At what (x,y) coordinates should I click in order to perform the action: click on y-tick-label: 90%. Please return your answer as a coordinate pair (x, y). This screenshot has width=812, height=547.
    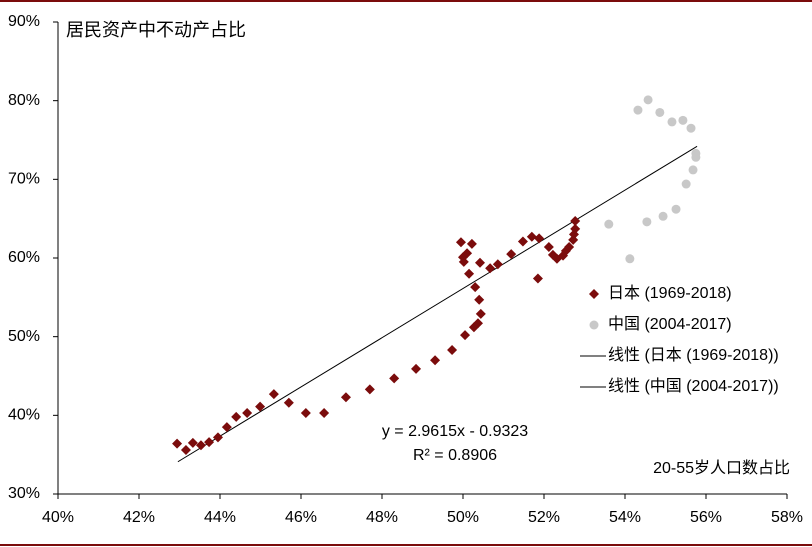
    Looking at the image, I should click on (24, 21).